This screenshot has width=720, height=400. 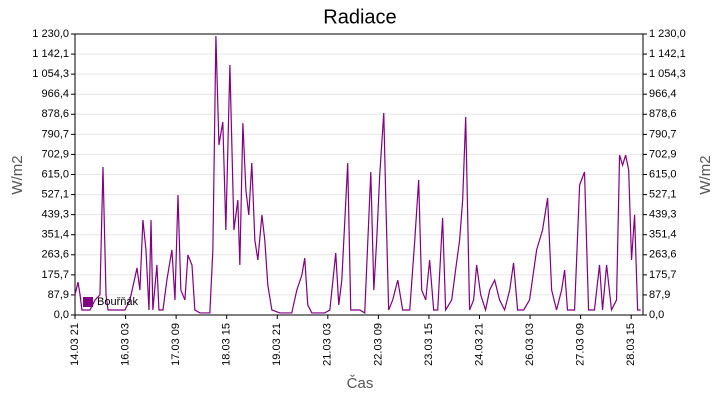 I want to click on y-tick-label: 790,7, so click(x=55, y=134).